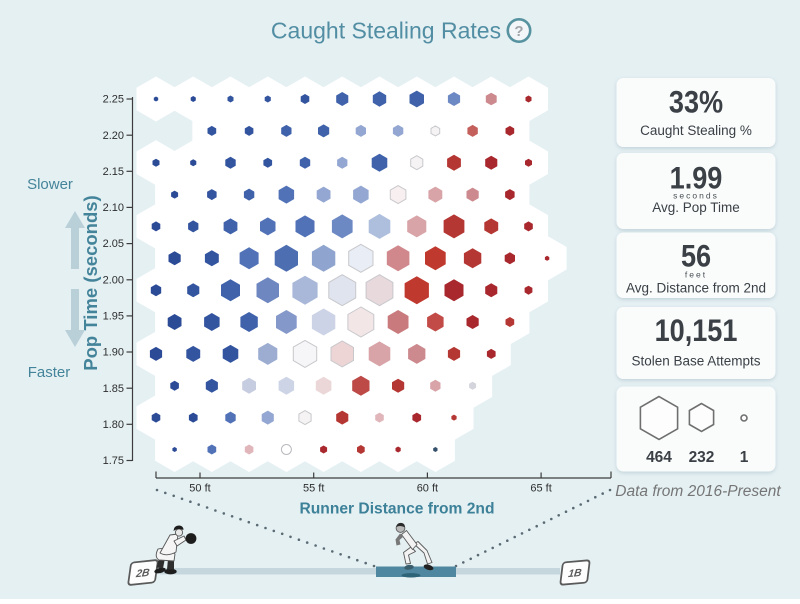 The image size is (800, 604). I want to click on svg-text: 2.10, so click(113, 208).